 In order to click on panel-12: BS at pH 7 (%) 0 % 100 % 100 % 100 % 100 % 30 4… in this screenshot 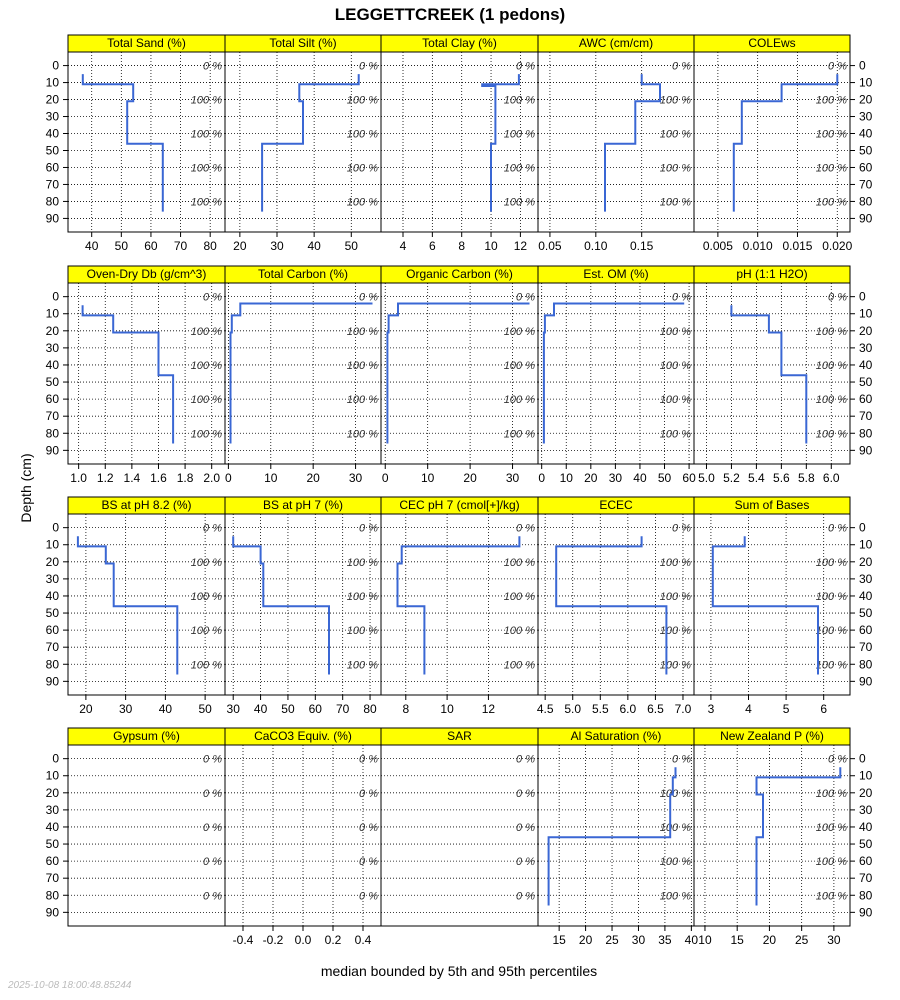, I will do `click(303, 606)`.